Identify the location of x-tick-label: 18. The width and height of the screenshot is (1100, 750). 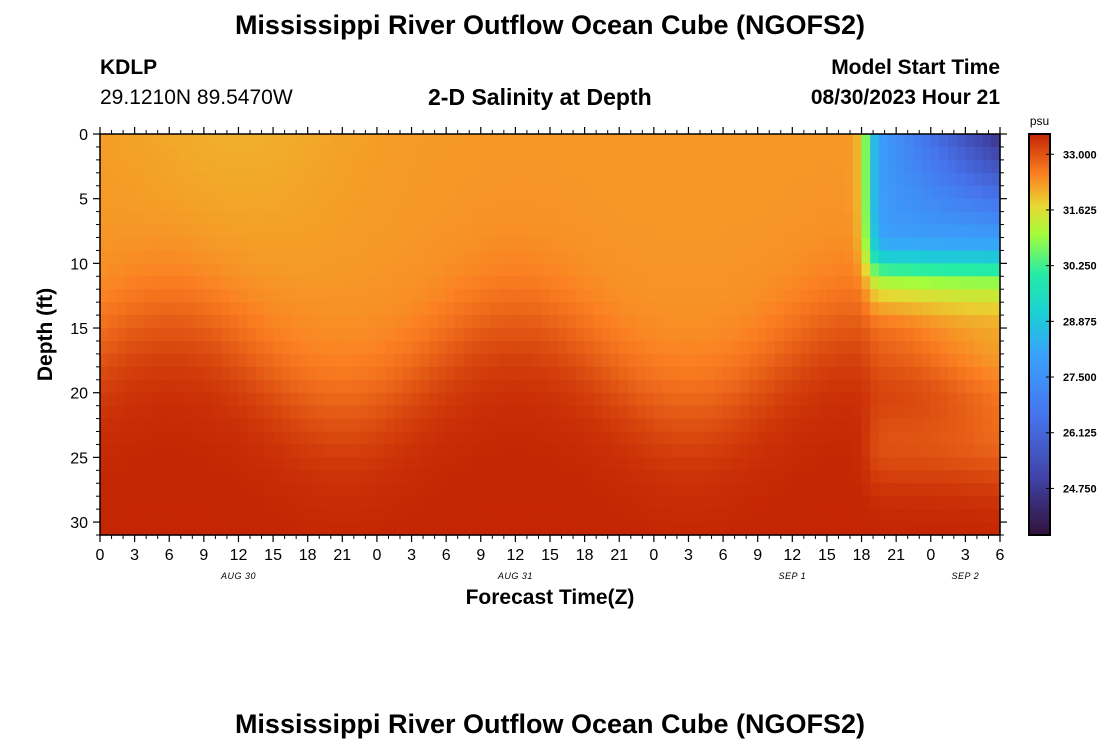
(308, 555).